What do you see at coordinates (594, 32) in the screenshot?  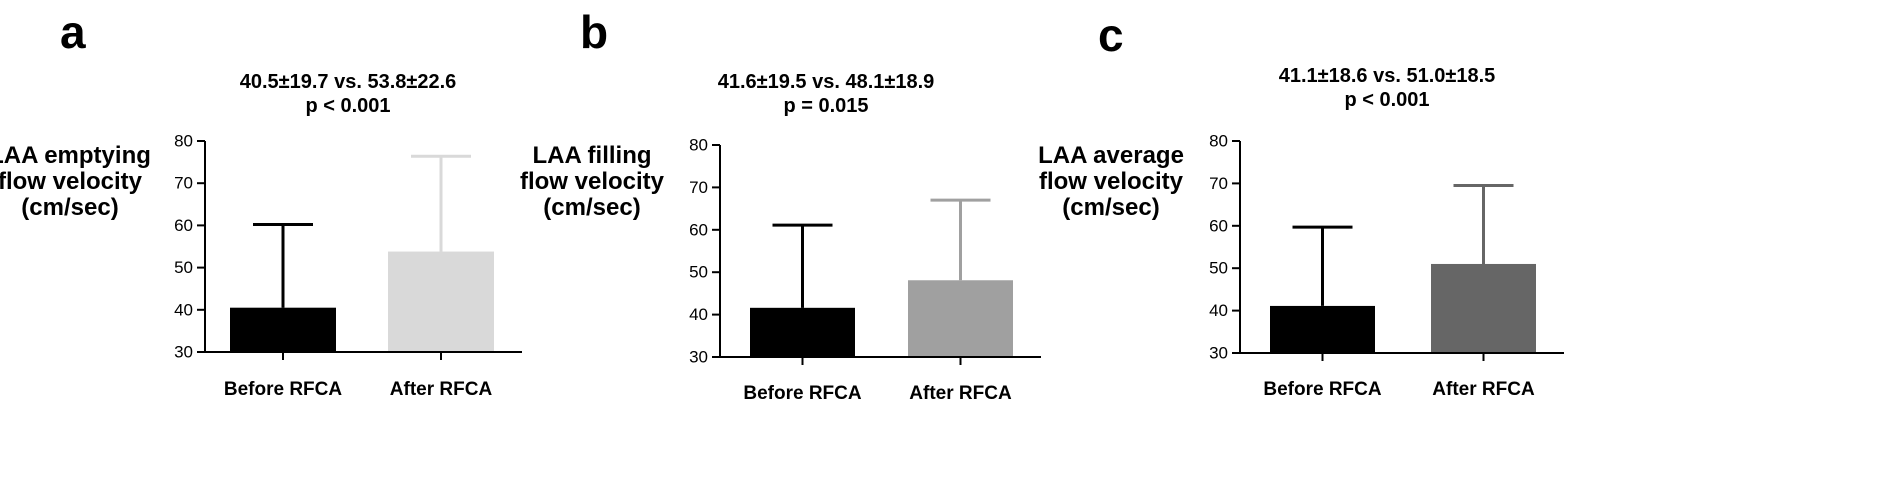 I see `panel-letter-b: b` at bounding box center [594, 32].